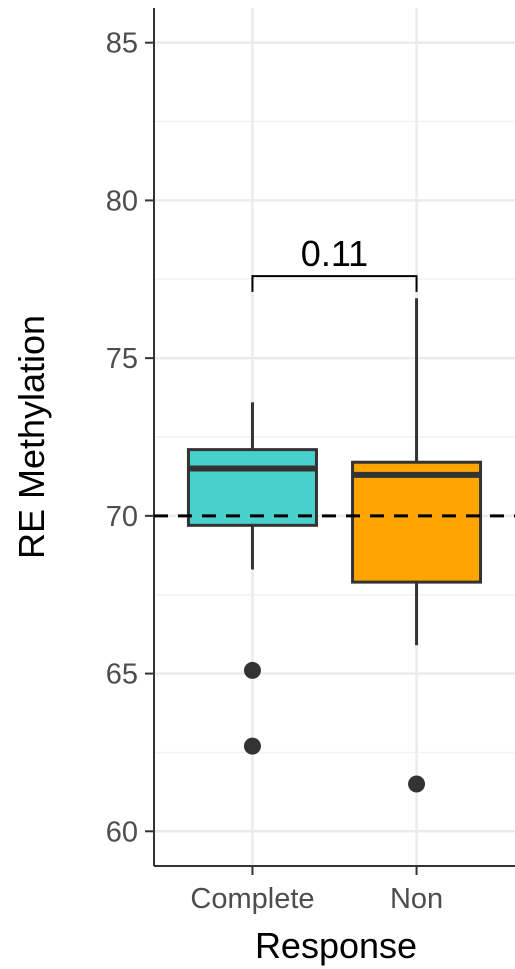 The width and height of the screenshot is (515, 969). I want to click on x-tick-label: Complete, so click(252, 899).